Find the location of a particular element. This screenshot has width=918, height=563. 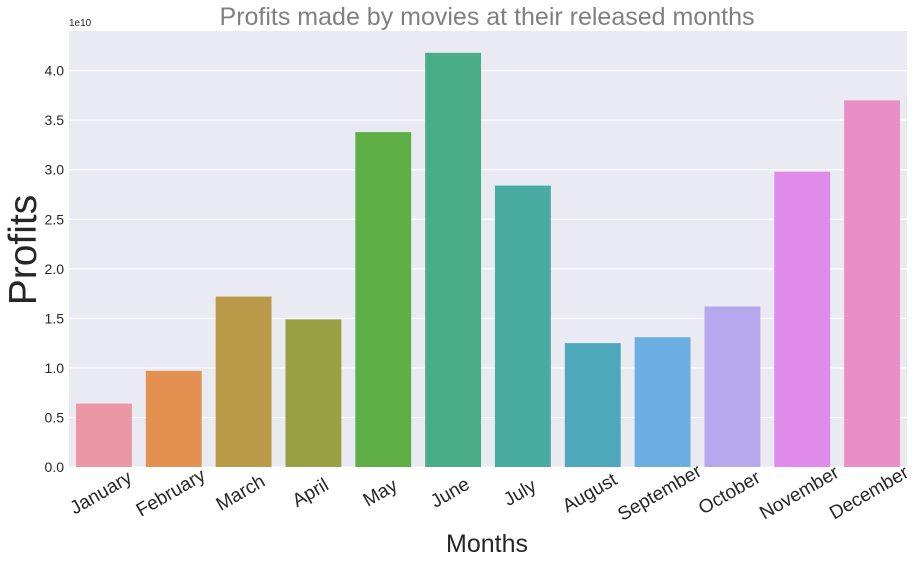

y-tick-label: 0.5 is located at coordinates (55, 417).